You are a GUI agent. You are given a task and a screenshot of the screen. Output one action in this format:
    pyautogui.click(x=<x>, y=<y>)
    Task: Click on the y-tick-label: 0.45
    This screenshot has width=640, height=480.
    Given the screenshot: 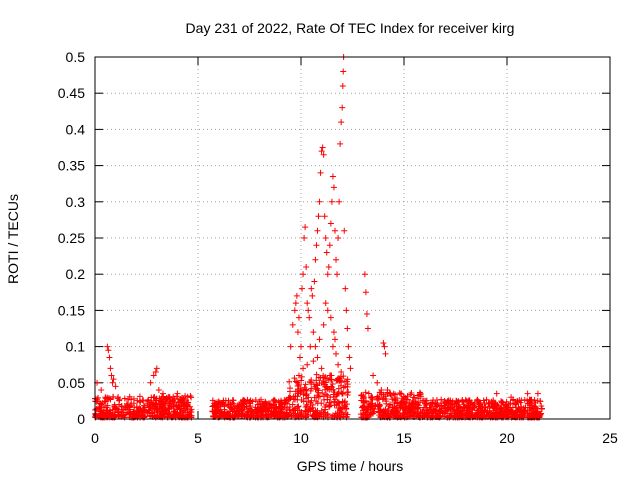 What is the action you would take?
    pyautogui.click(x=71, y=93)
    